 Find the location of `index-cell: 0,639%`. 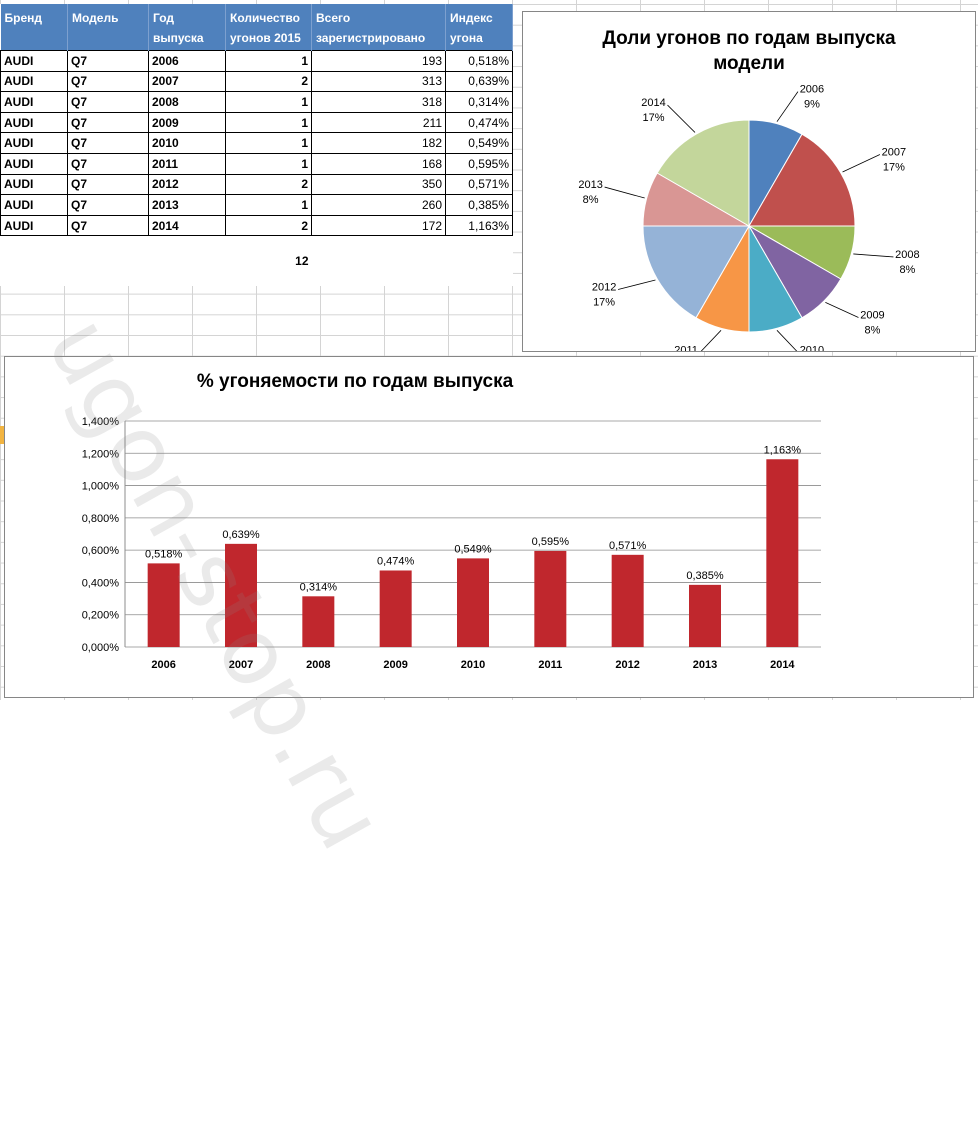

index-cell: 0,639% is located at coordinates (479, 81).